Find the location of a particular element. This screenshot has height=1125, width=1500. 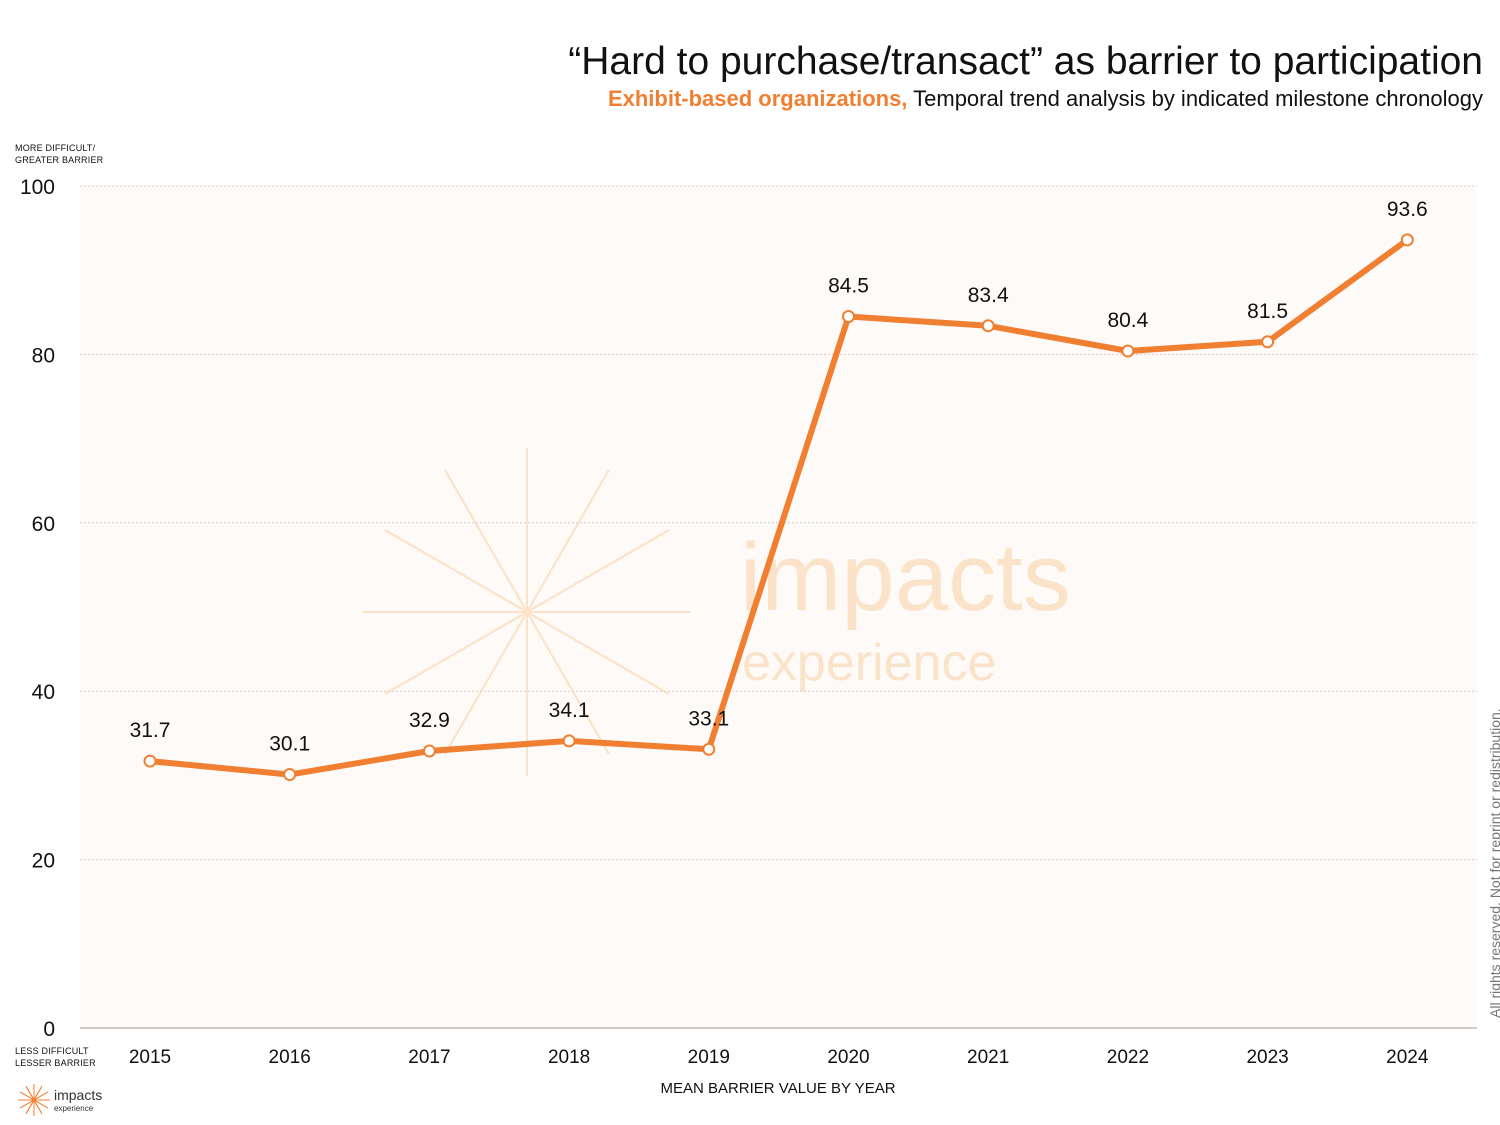

x-tick-label: 2024 is located at coordinates (1407, 1057).